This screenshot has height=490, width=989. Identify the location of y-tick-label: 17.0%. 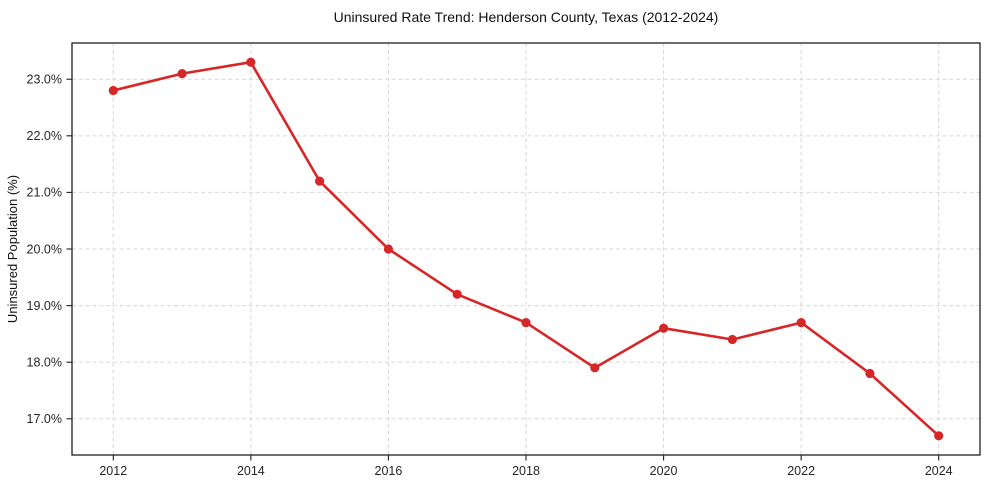
(44, 419).